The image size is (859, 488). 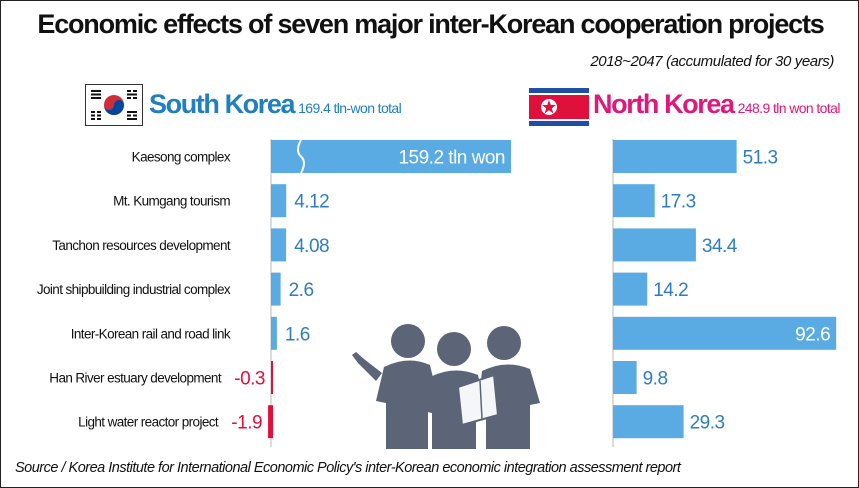 What do you see at coordinates (297, 334) in the screenshot?
I see `south-korea-value-label: 1.6` at bounding box center [297, 334].